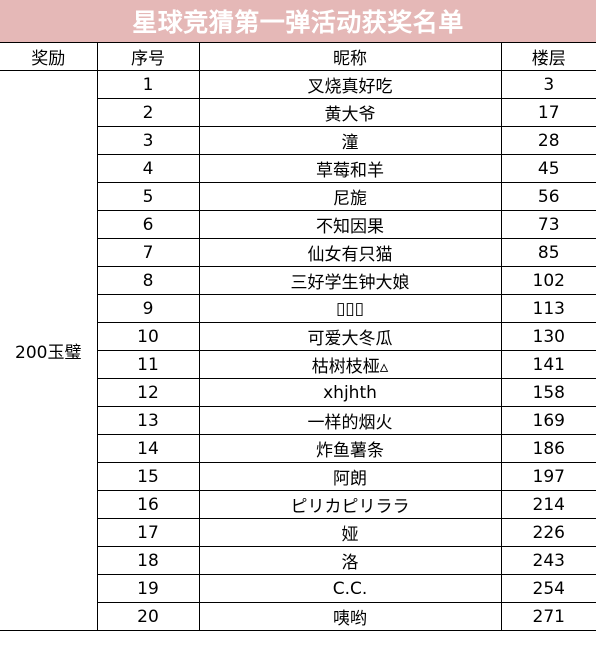 This screenshot has height=651, width=596. I want to click on index-cell: 6, so click(148, 224).